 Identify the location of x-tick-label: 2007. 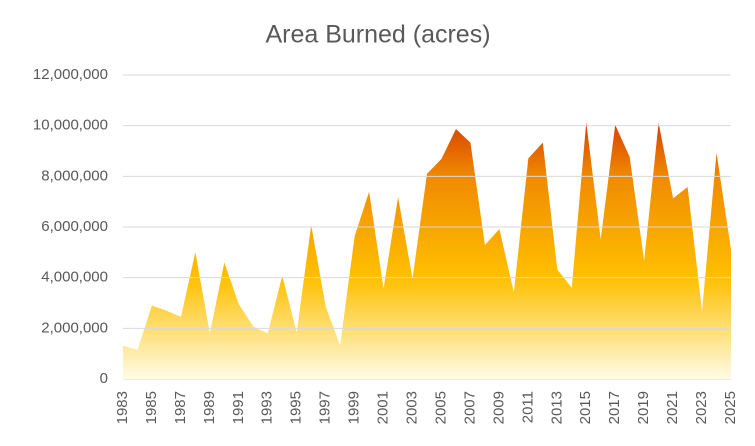
(469, 407).